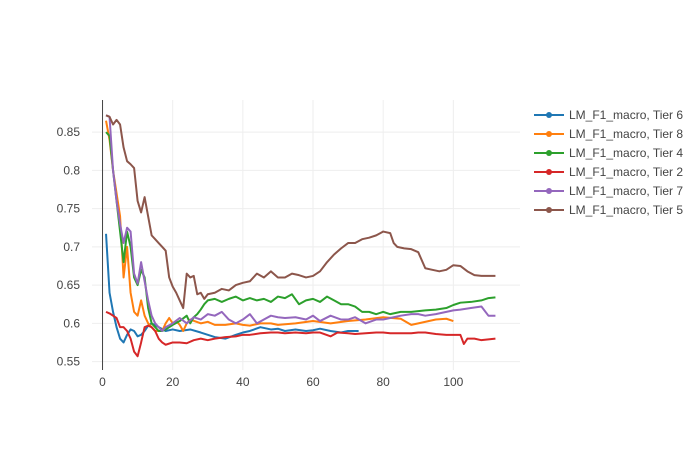  I want to click on y-tick-label: 0.6, so click(71, 323).